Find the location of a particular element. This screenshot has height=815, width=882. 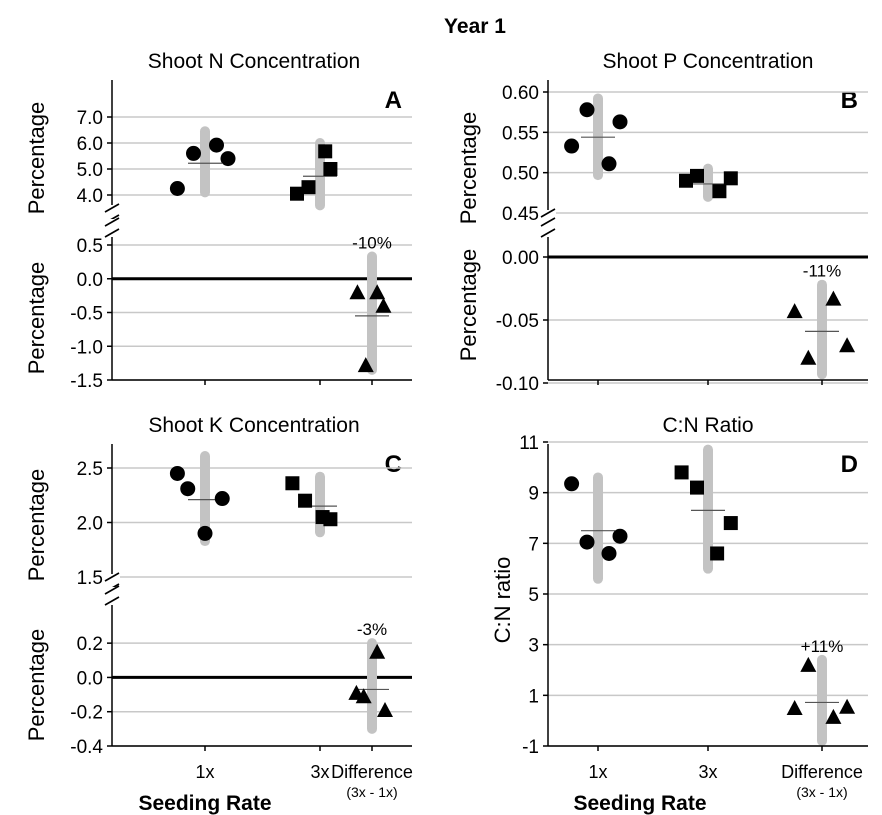

y-tick-label: 0.60 is located at coordinates (520, 93).